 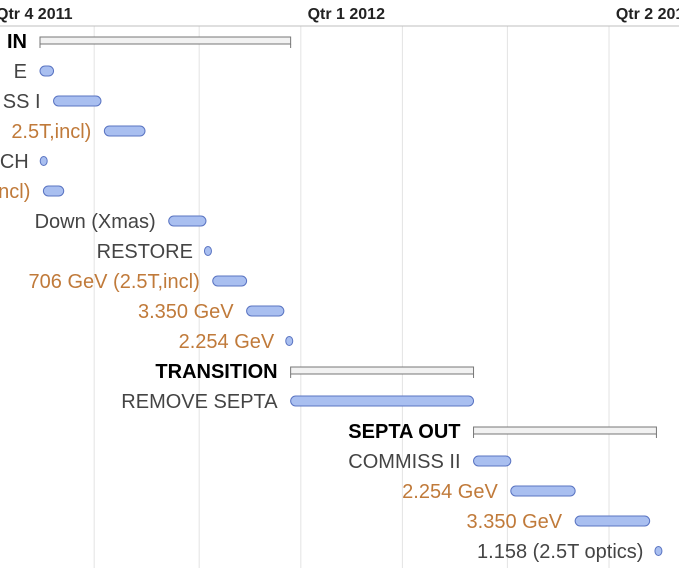 What do you see at coordinates (346, 14) in the screenshot?
I see `quarter-header-label: Qtr 1 2012` at bounding box center [346, 14].